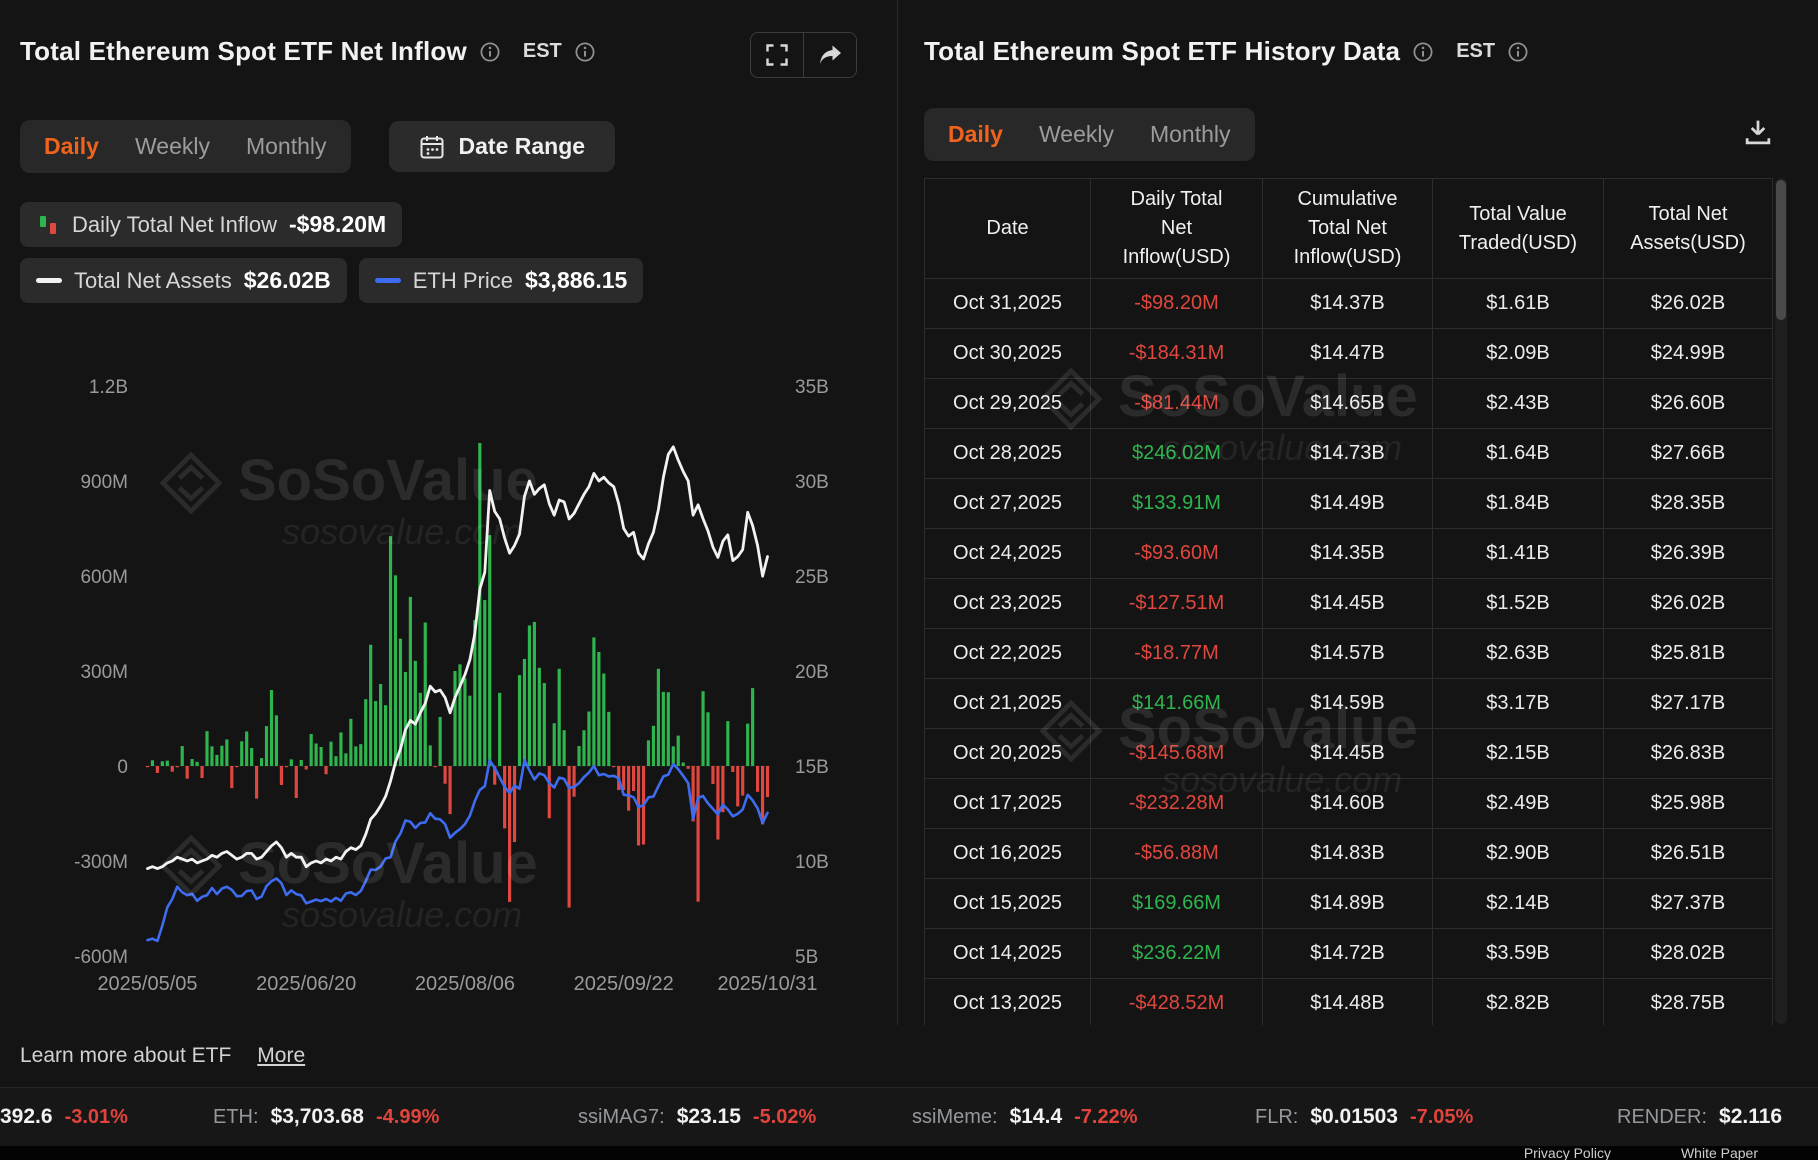 The width and height of the screenshot is (1818, 1160). I want to click on ticker-item: ssiMeme: $14.4 -7.22%, so click(1025, 1117).